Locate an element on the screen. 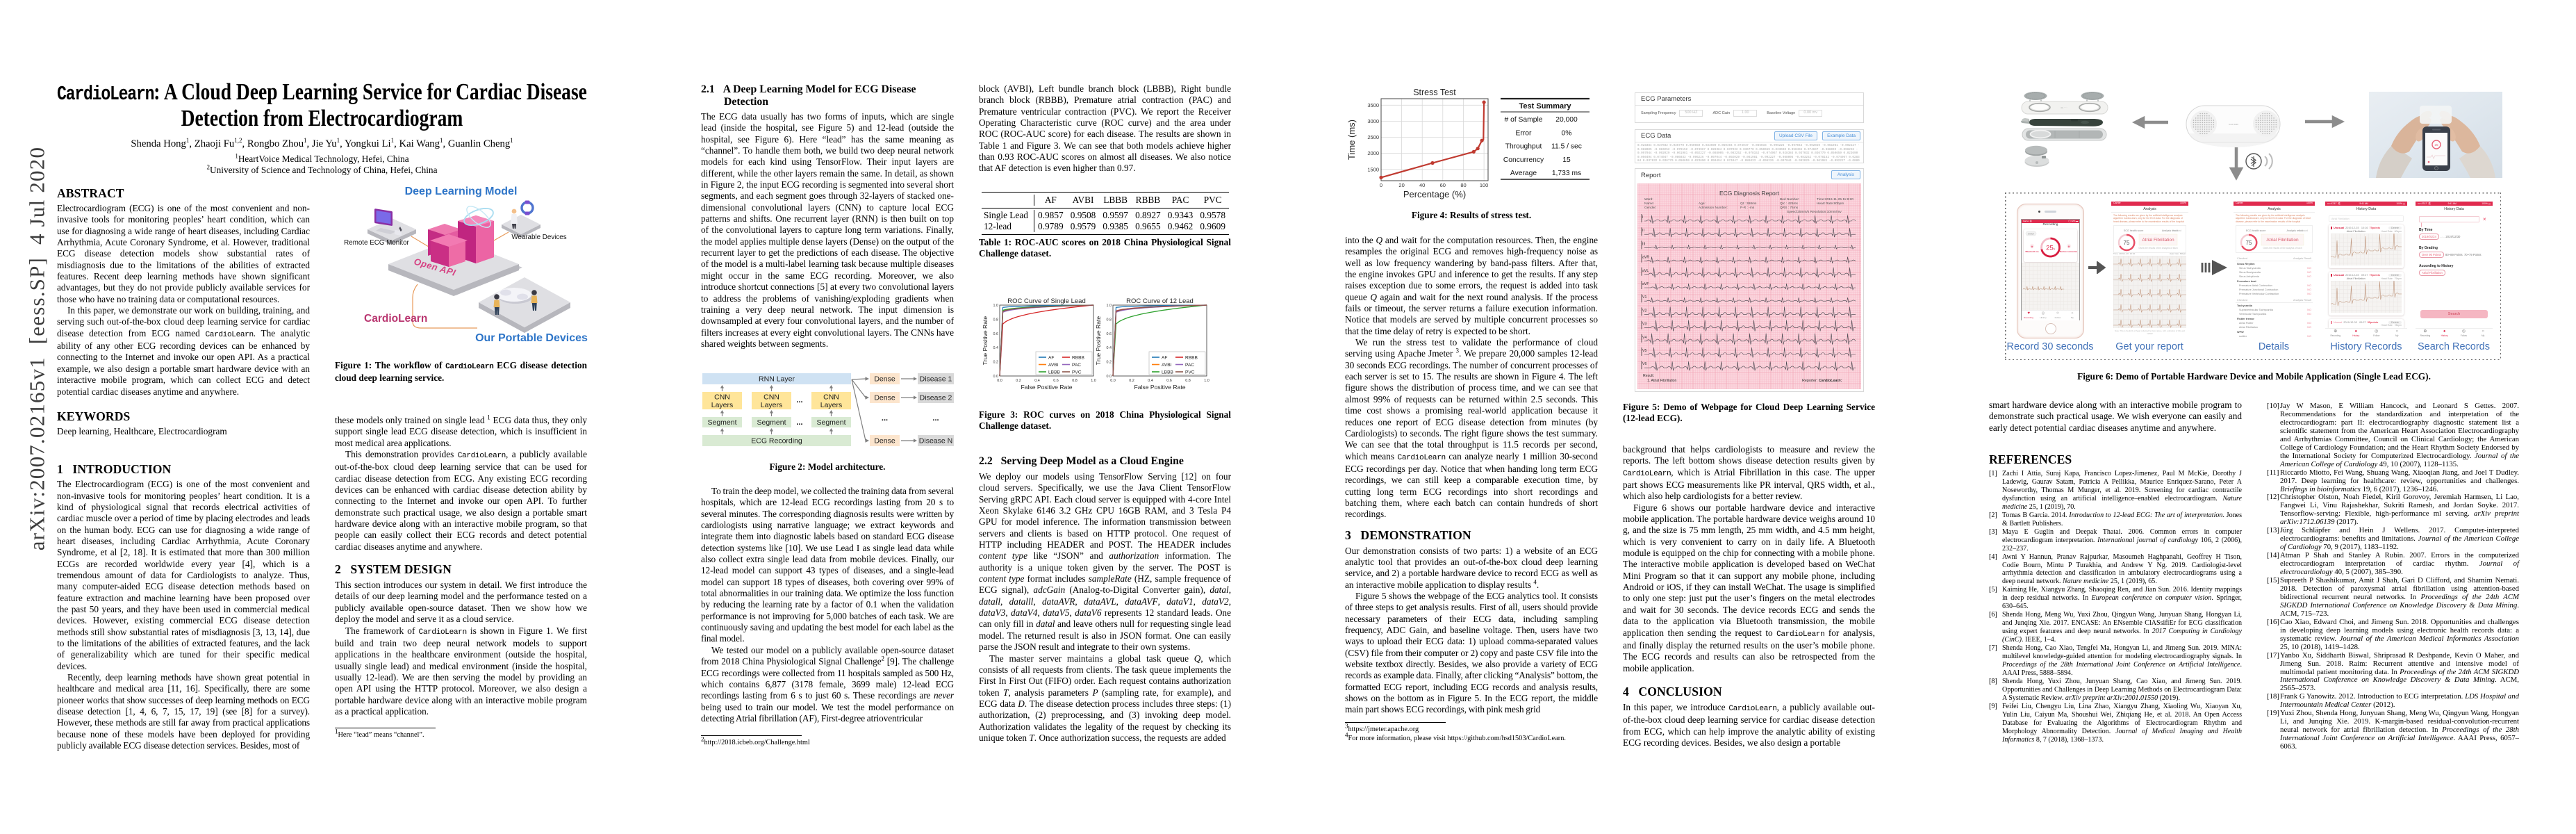  svg-text: 3000 is located at coordinates (1373, 121).